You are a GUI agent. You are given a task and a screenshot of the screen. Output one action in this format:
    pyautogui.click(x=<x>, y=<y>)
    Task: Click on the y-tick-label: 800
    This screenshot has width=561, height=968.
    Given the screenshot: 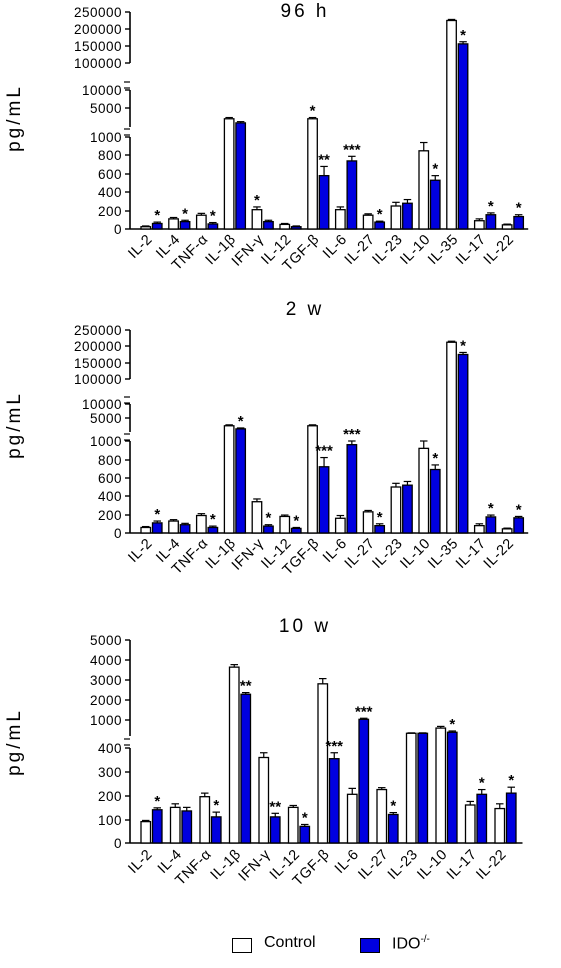 What is the action you would take?
    pyautogui.click(x=110, y=155)
    